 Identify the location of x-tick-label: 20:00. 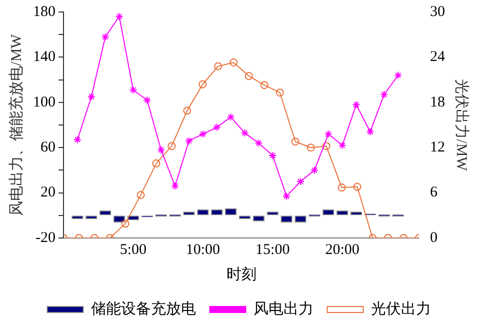
(342, 250).